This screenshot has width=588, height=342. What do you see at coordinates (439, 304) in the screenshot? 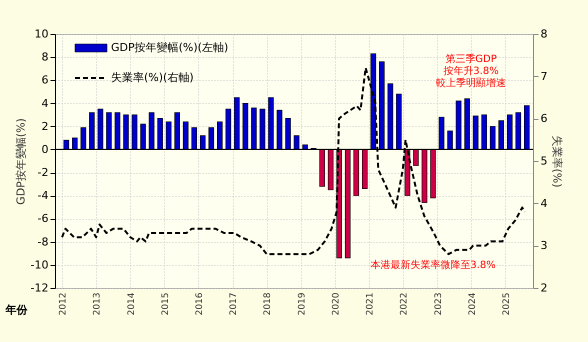
I see `x-tick-label: 2023` at bounding box center [439, 304].